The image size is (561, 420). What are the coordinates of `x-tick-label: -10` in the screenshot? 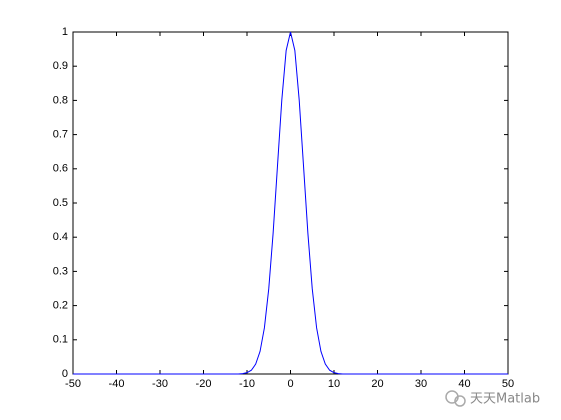 It's located at (247, 384).